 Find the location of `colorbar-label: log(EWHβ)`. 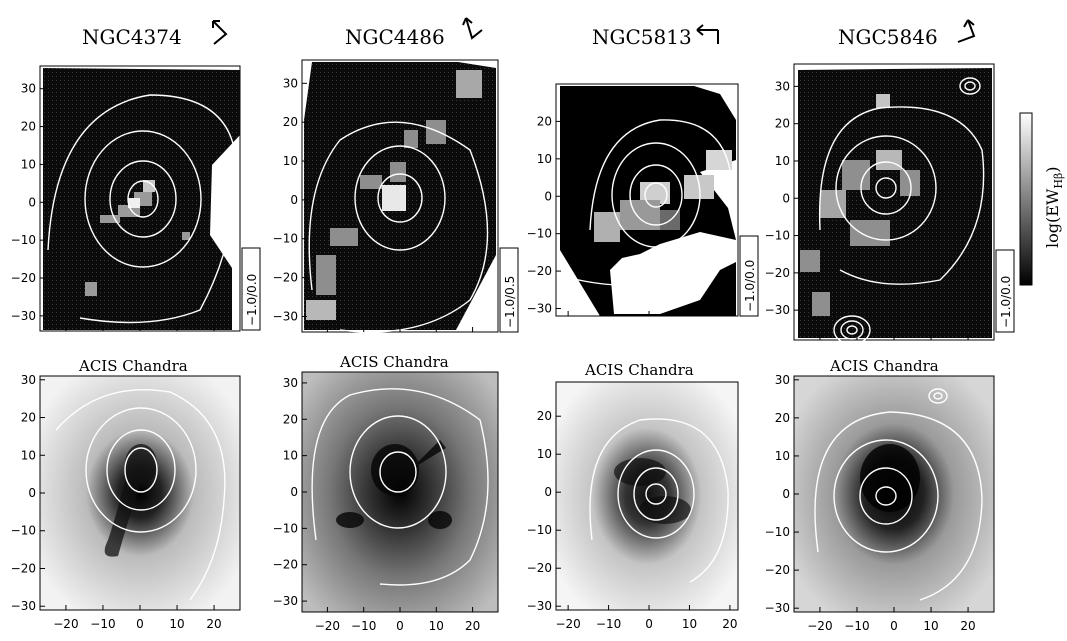

colorbar-label: log(EWHβ) is located at coordinates (1054, 207).